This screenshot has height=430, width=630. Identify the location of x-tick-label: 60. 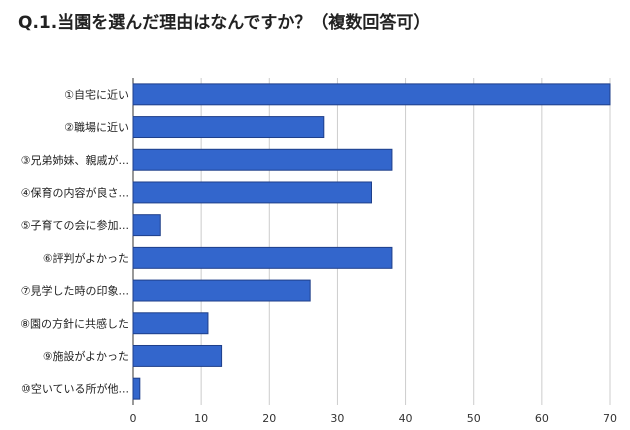
(542, 418).